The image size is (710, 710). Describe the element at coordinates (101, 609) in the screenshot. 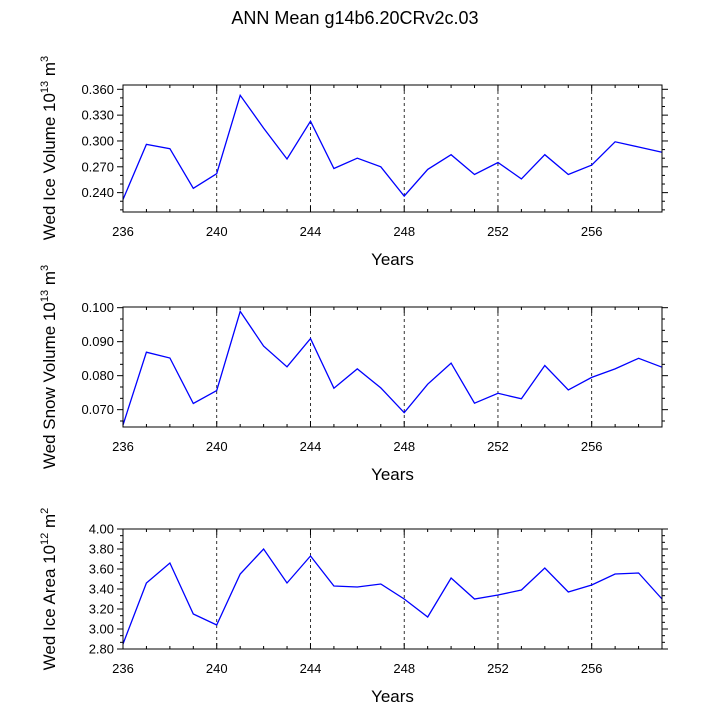

I see `y-tick-label: 3.20` at that location.